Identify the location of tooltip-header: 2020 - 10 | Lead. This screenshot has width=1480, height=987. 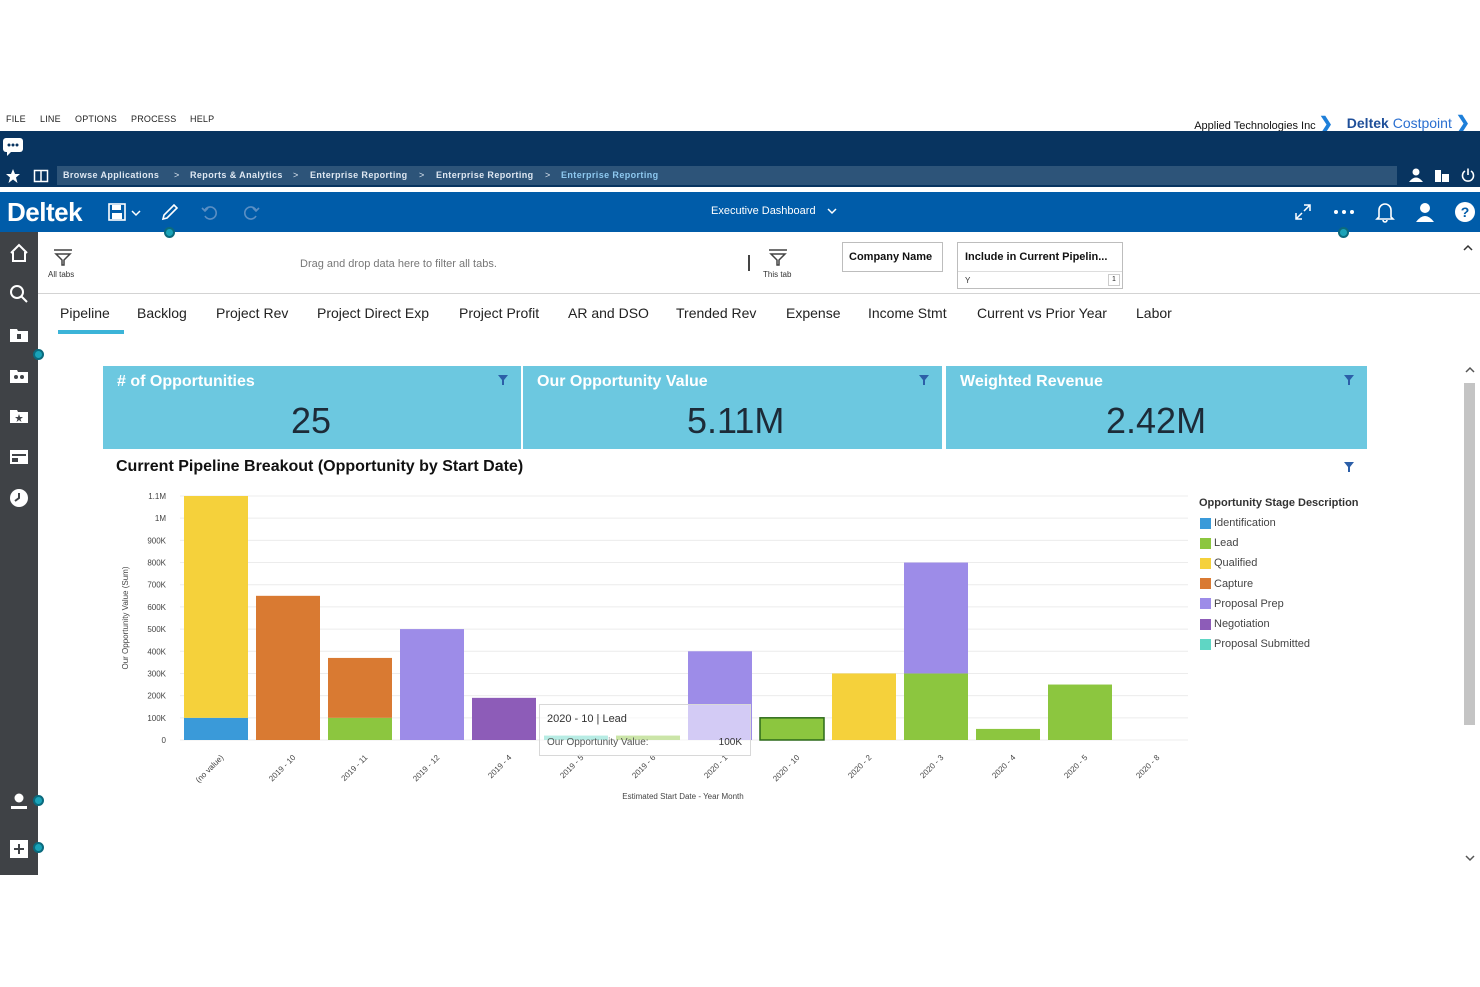
(587, 719).